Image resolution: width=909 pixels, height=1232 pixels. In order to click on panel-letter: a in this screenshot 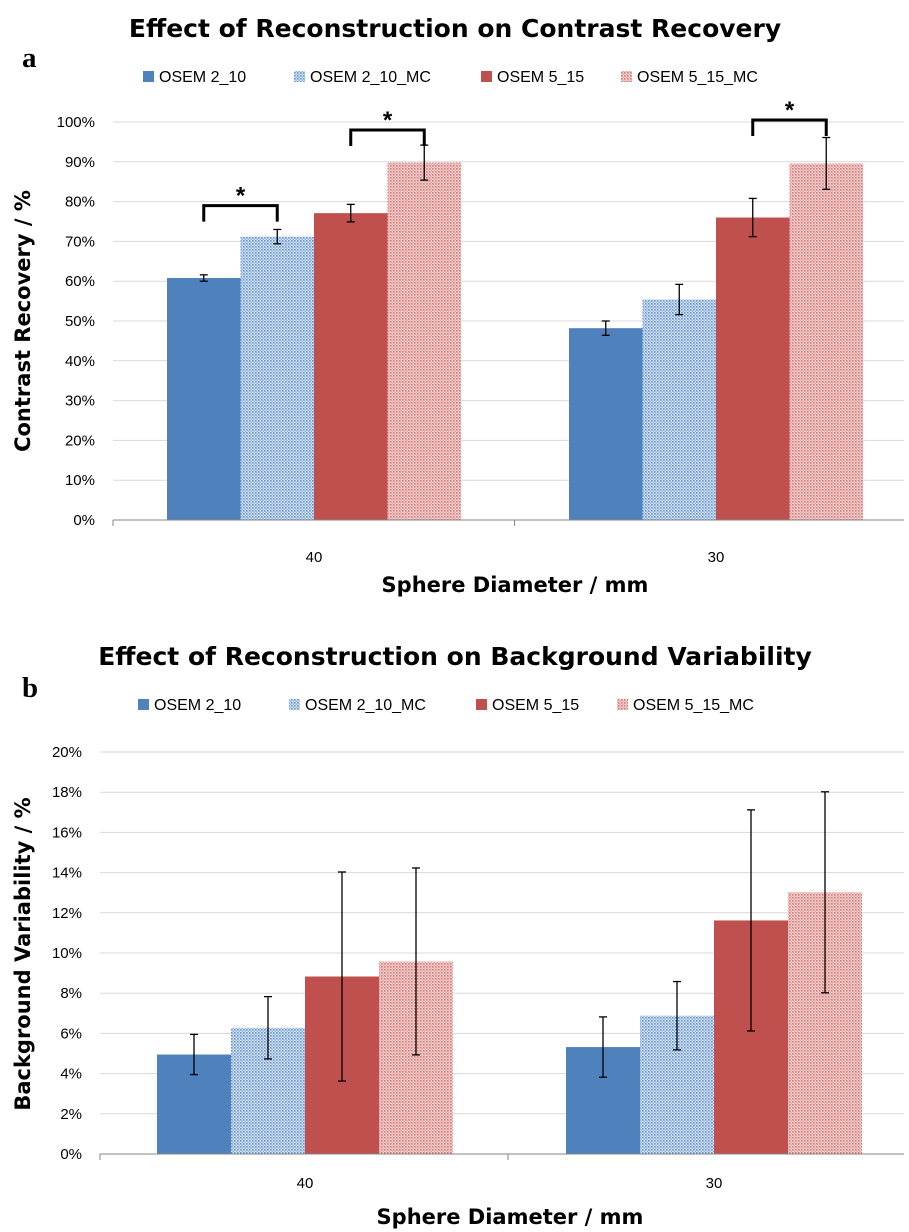, I will do `click(29, 58)`.